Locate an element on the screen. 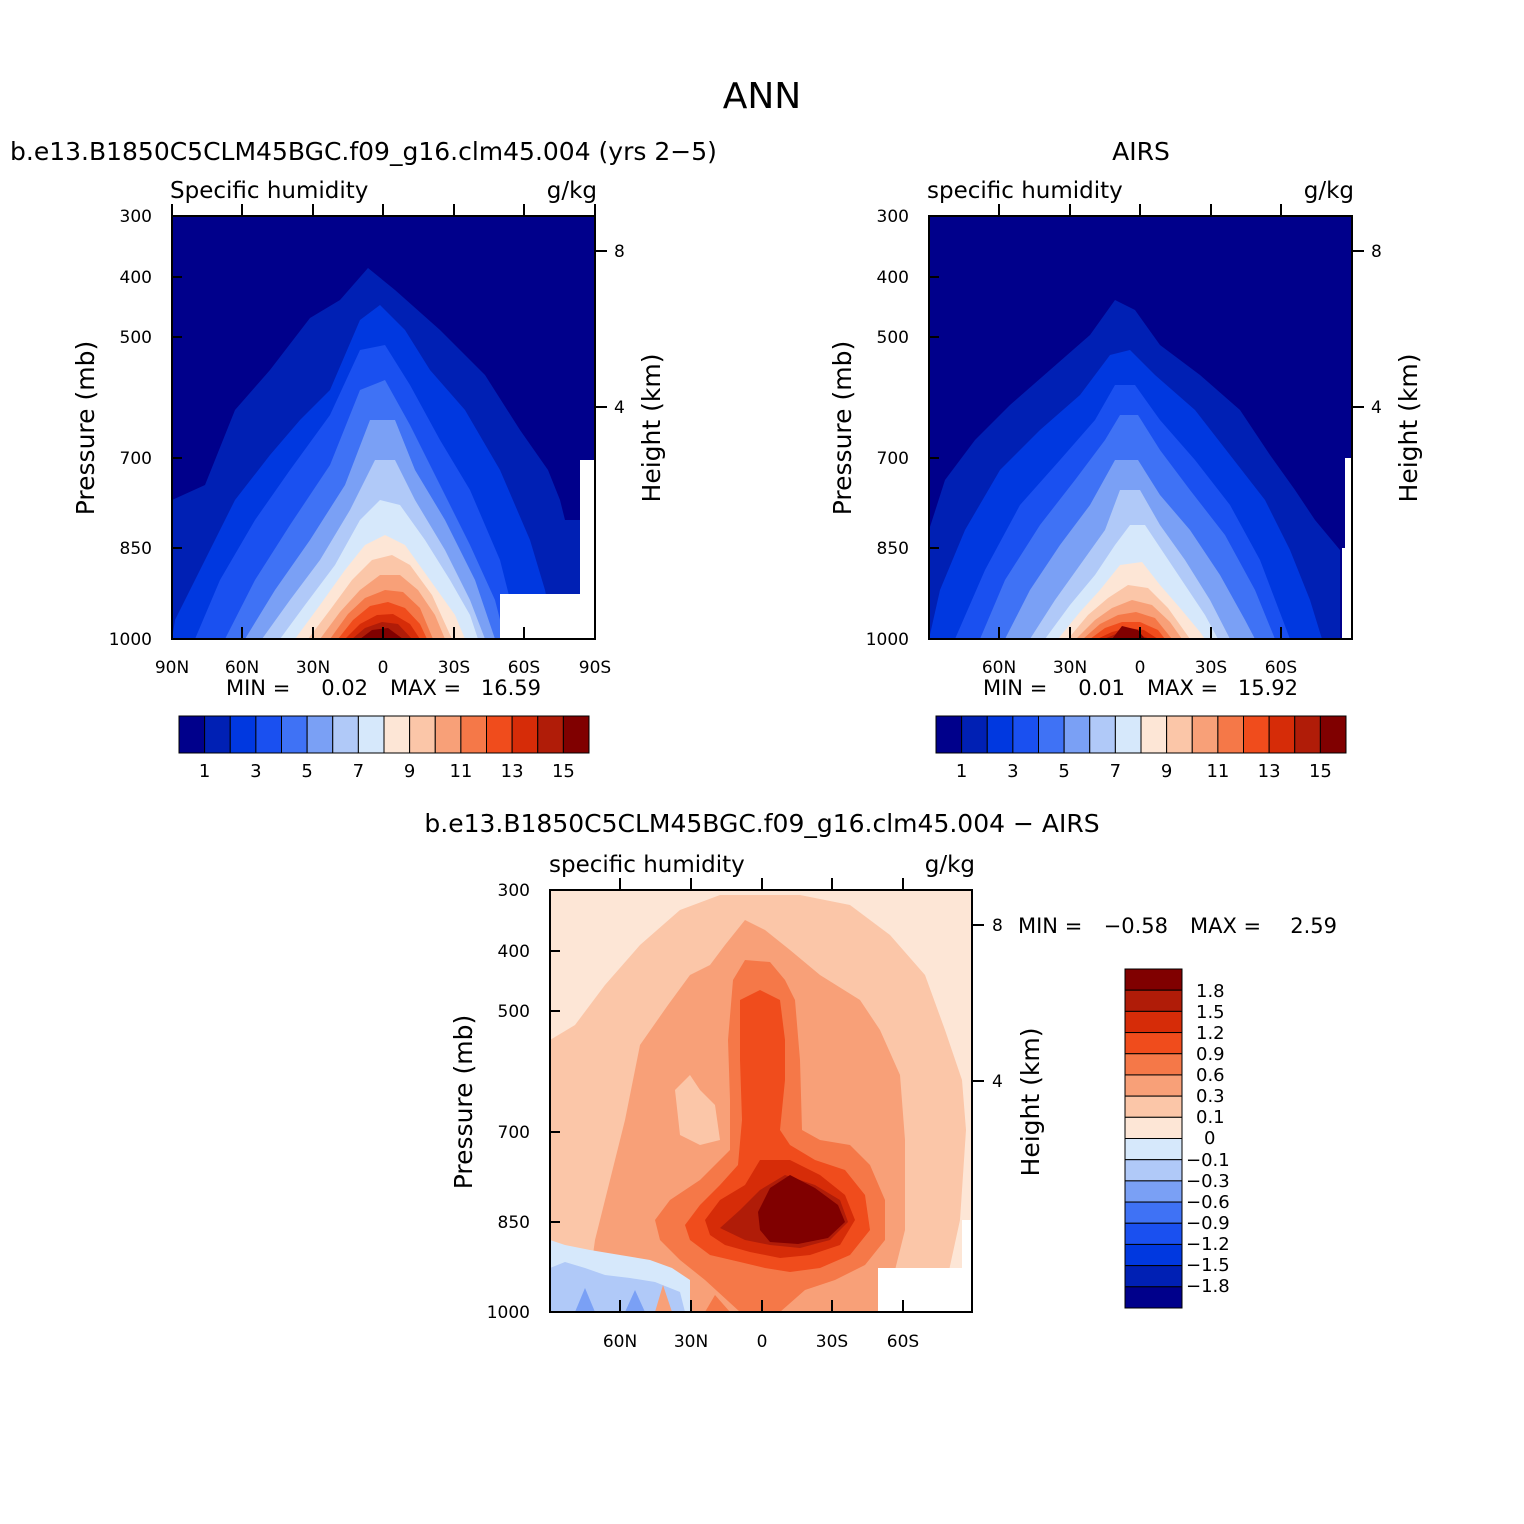 The image size is (1524, 1524). panel-model-colorbar-label: 11 is located at coordinates (460, 771).